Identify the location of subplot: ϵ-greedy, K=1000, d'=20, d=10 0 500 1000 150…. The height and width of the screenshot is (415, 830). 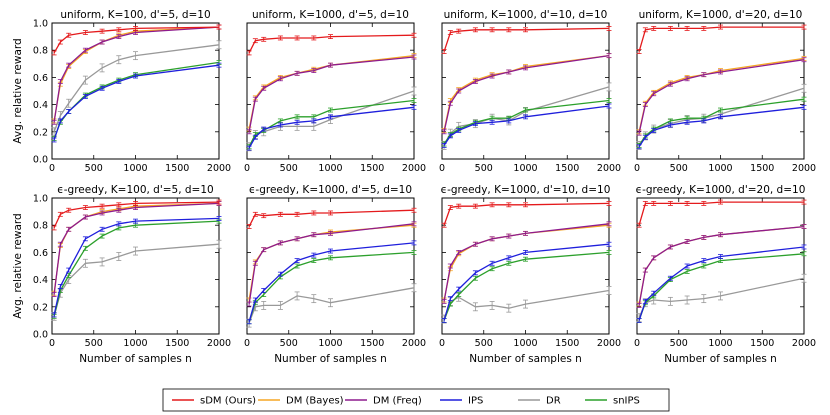
(725, 266).